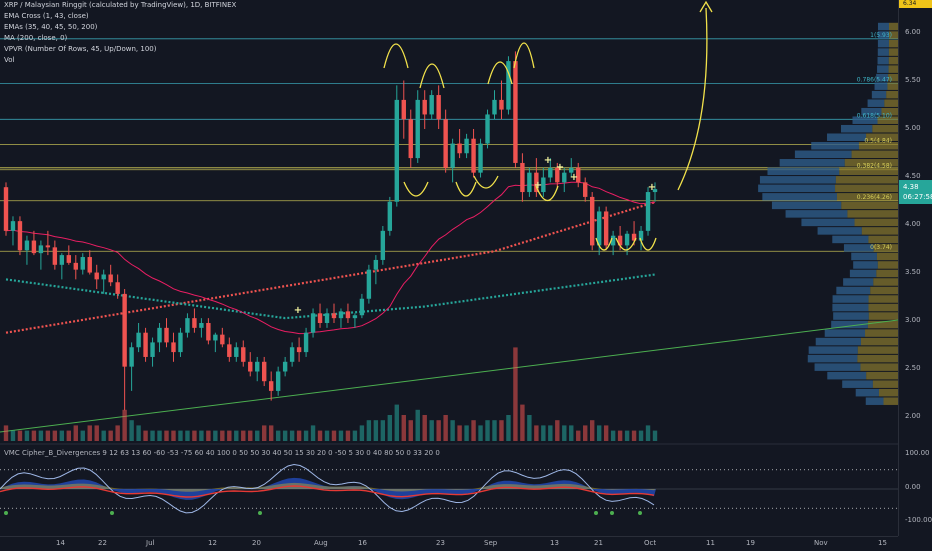 This screenshot has height=551, width=932. Describe the element at coordinates (881, 247) in the screenshot. I see `fib-level-label: 0(3.74)` at that location.